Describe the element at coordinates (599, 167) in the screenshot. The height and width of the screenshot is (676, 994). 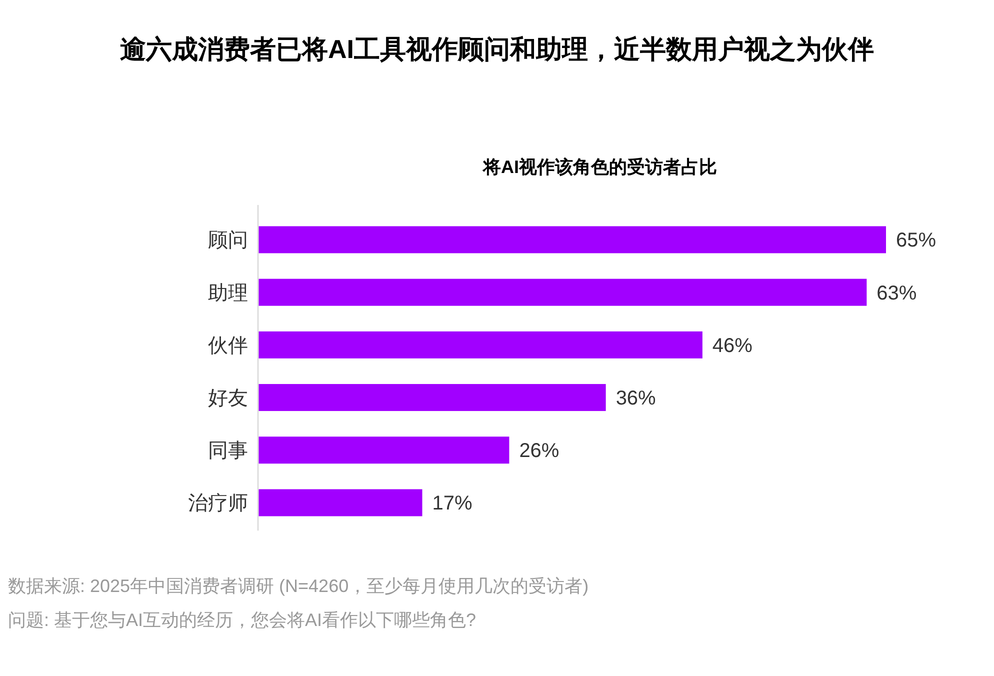
I see `chart-subtitle: 将AI视作该角色的受访者占比` at that location.